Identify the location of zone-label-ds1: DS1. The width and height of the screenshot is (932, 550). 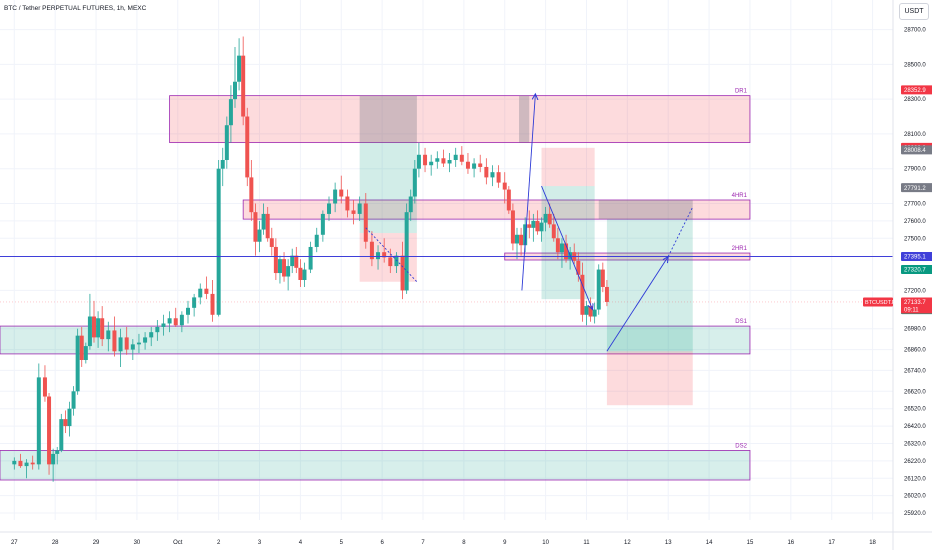
(741, 322).